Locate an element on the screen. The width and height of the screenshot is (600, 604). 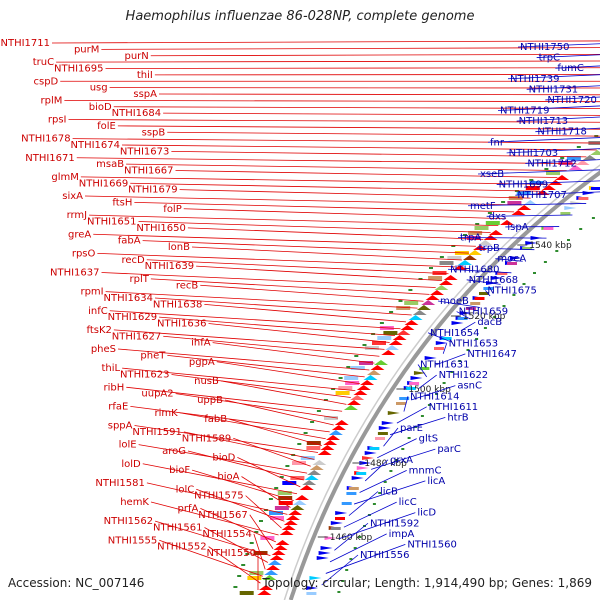
minus-gene-label: NTHI1622 is located at coordinates (464, 375).